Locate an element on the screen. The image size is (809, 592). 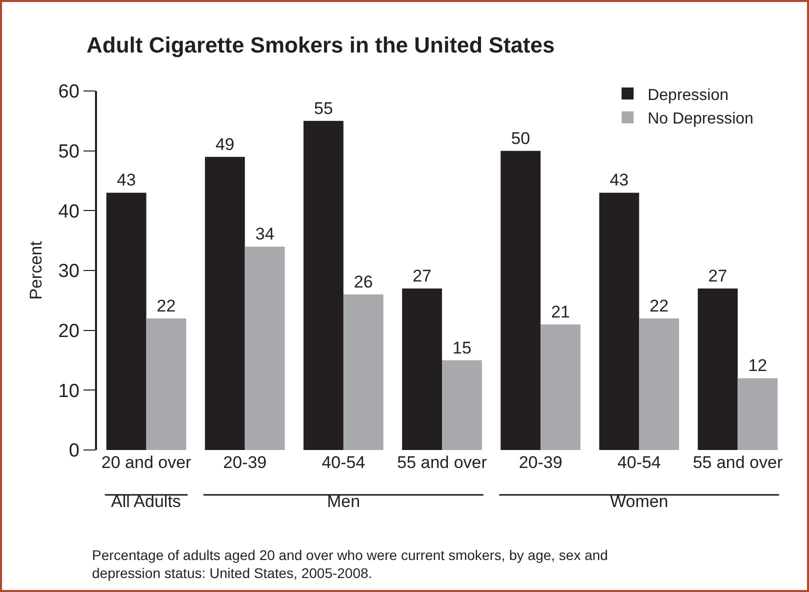
data-label: 55 is located at coordinates (323, 108).